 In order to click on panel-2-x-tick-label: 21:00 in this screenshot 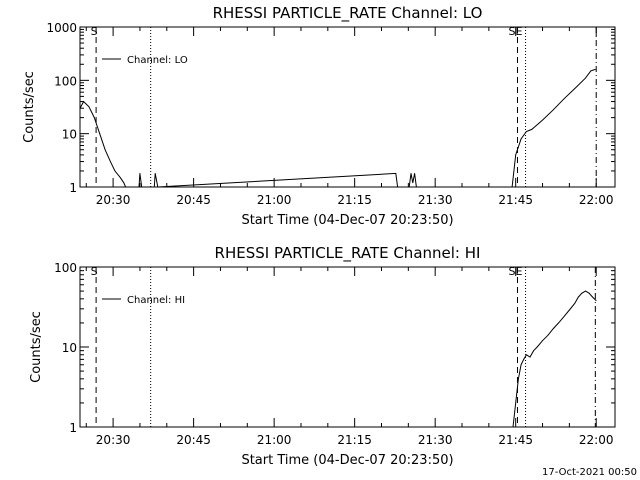, I will do `click(274, 440)`.